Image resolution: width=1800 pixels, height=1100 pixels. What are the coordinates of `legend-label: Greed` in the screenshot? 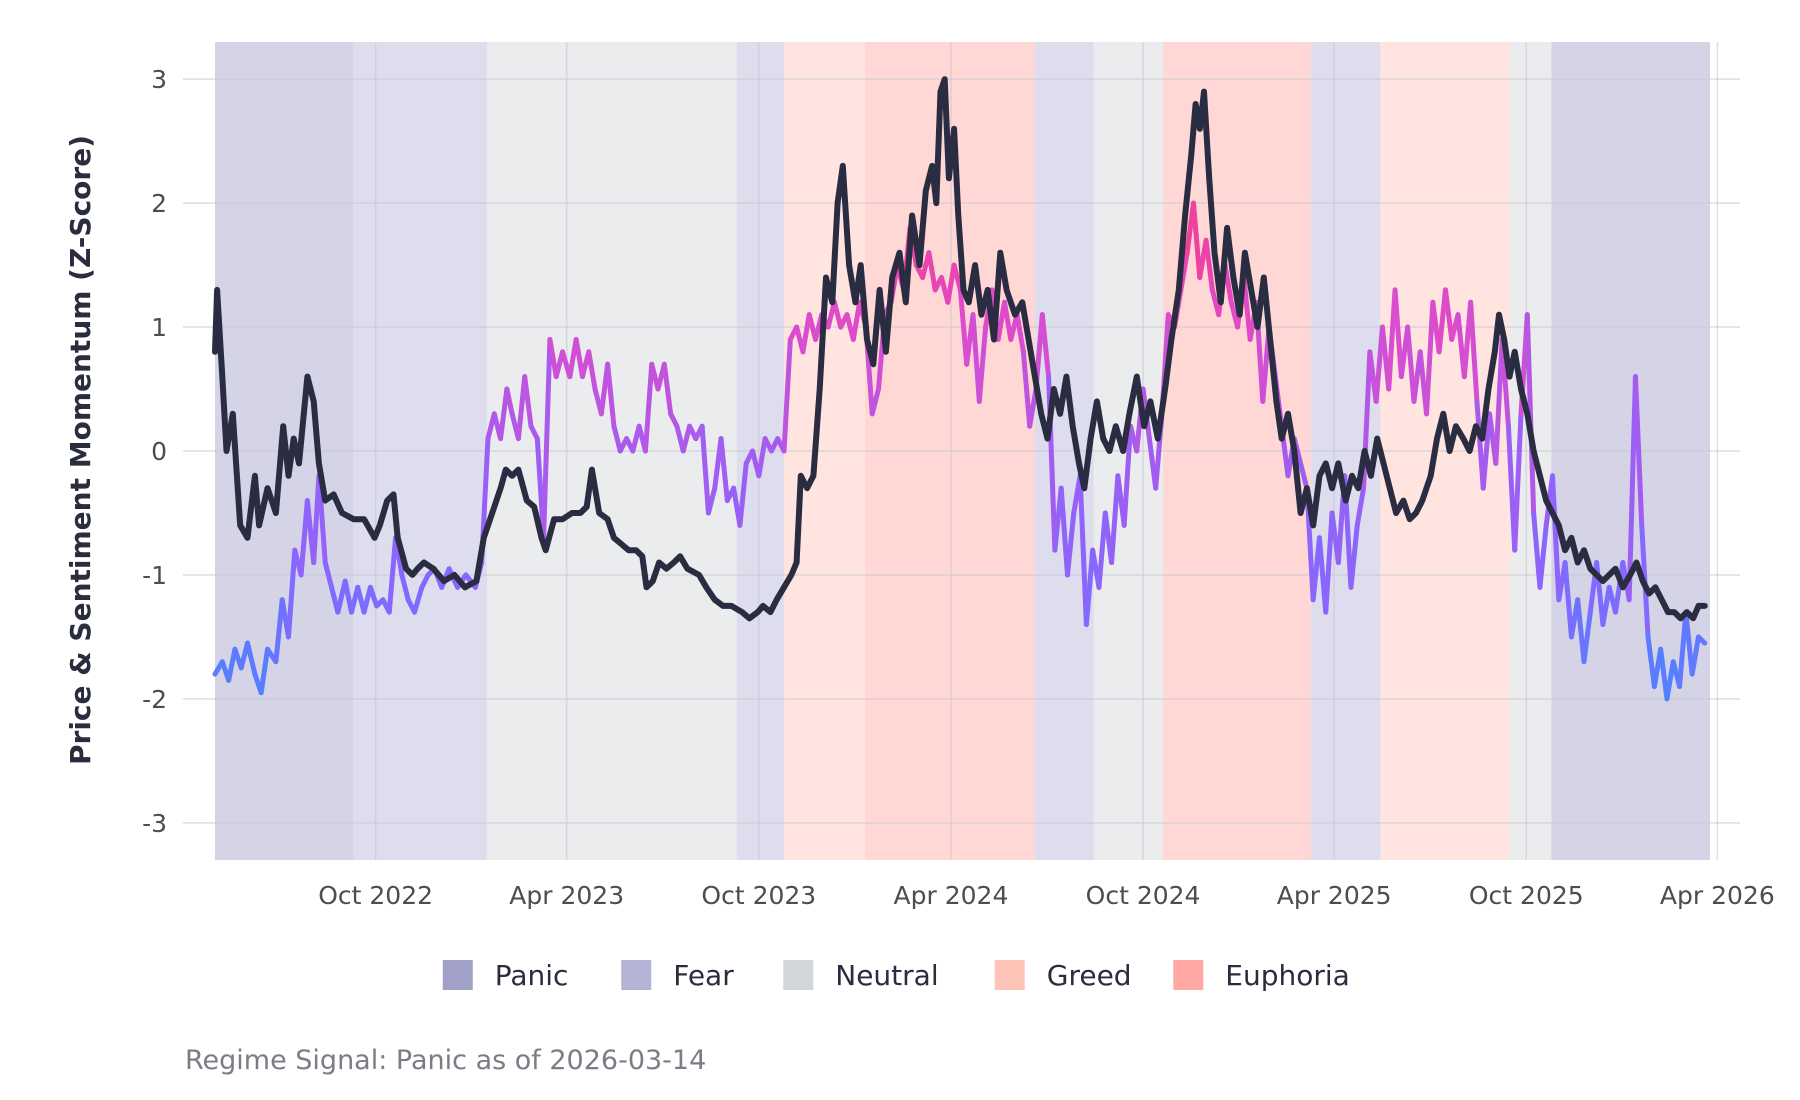 It's located at (1089, 975).